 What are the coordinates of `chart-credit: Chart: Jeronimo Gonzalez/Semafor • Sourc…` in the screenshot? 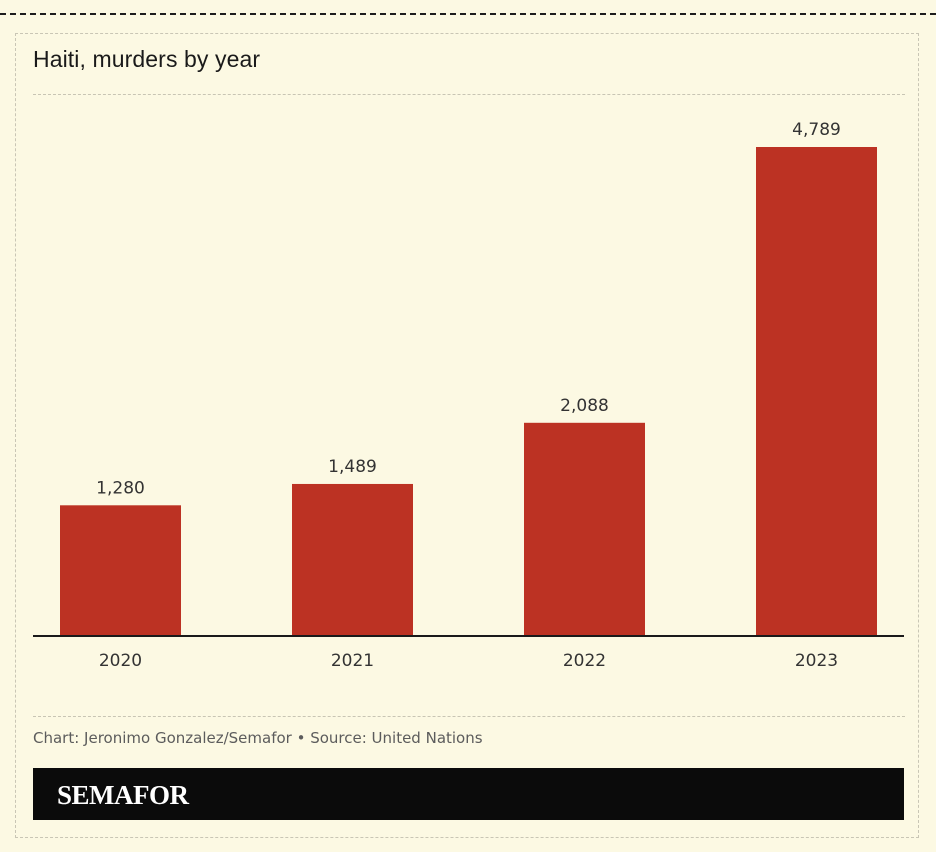 It's located at (258, 738).